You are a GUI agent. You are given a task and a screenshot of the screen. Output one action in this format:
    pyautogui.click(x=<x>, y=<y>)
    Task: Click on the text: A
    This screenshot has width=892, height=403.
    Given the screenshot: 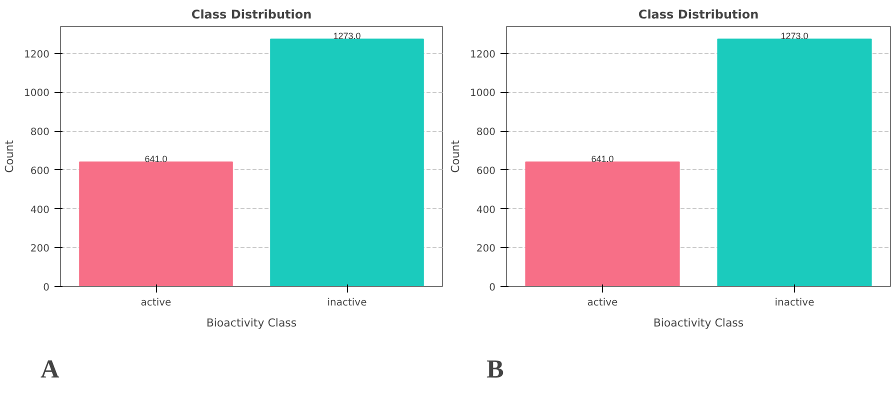 What is the action you would take?
    pyautogui.click(x=50, y=369)
    